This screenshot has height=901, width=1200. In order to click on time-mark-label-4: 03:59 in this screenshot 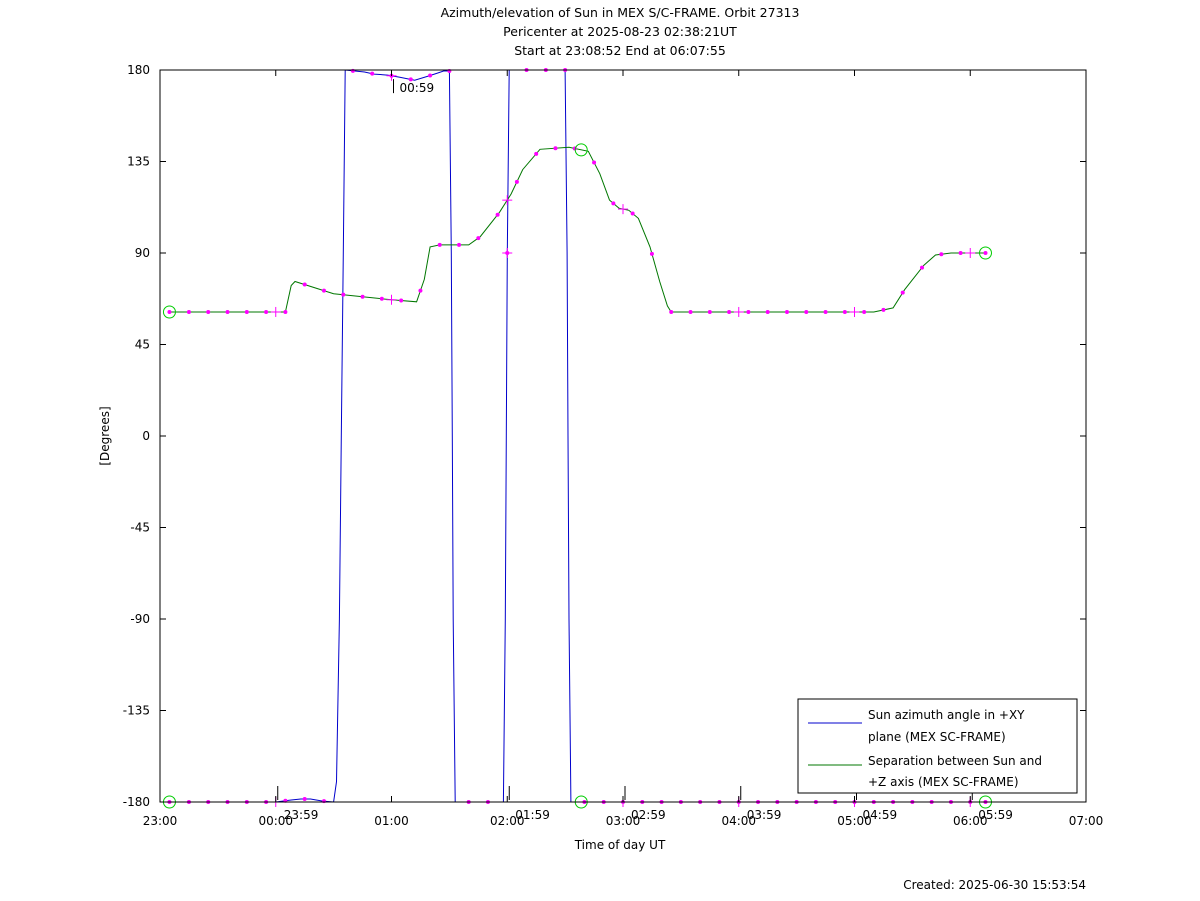, I will do `click(764, 815)`.